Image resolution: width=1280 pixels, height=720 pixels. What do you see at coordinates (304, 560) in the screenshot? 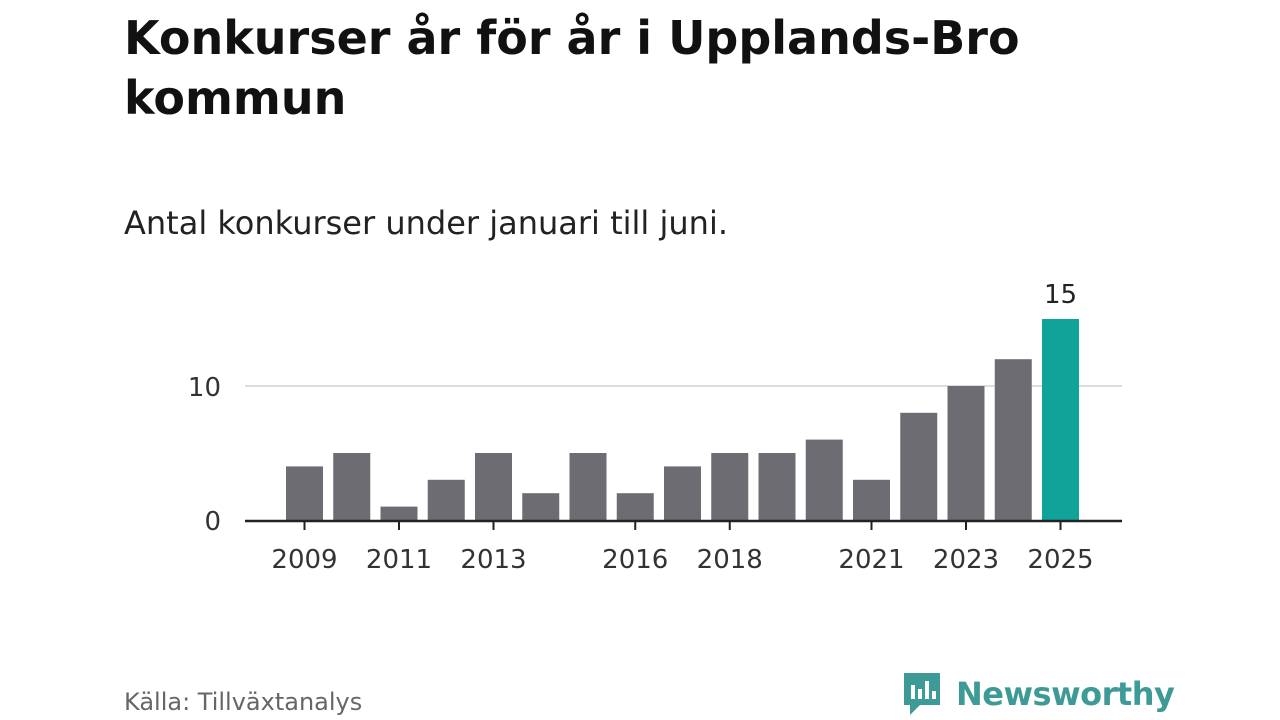
I see `x-tick-label: 2009` at bounding box center [304, 560].